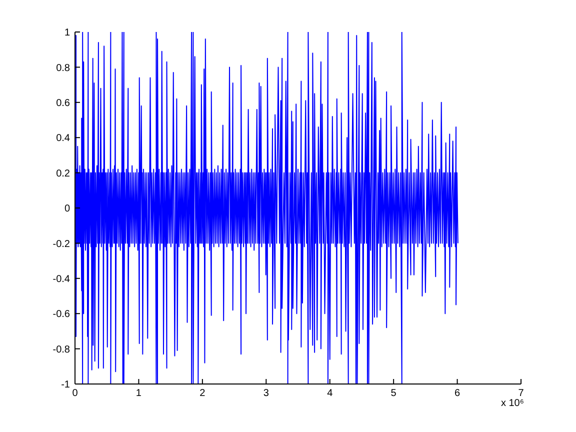 This screenshot has height=432, width=576. What do you see at coordinates (63, 138) in the screenshot?
I see `y-tick-label: 0.4` at bounding box center [63, 138].